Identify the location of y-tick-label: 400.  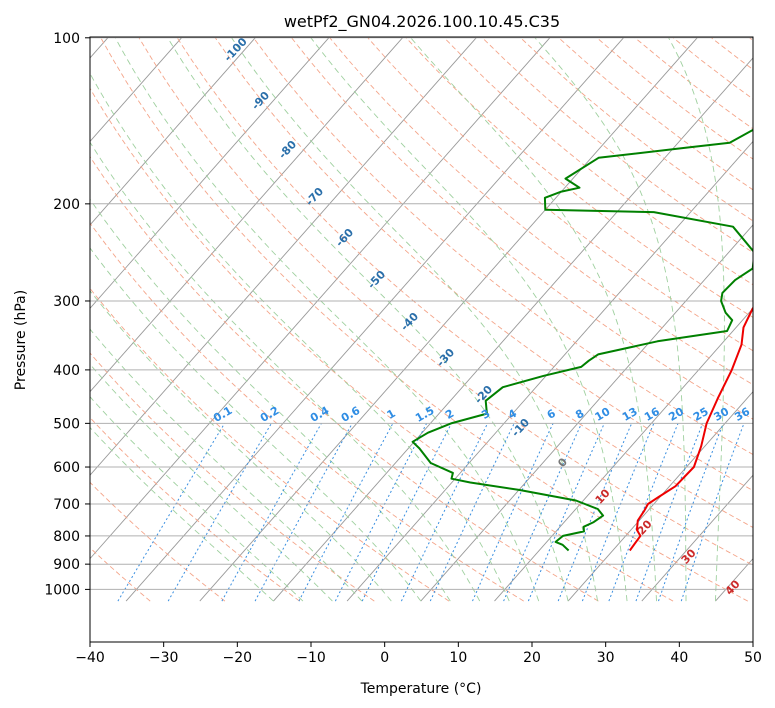
(66, 371).